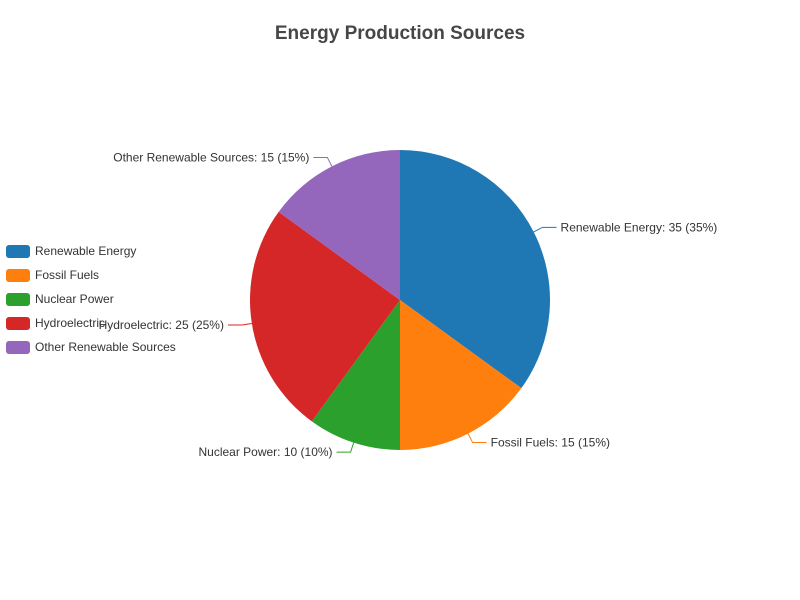  I want to click on leader-line-other-renewable-sources, so click(323, 161).